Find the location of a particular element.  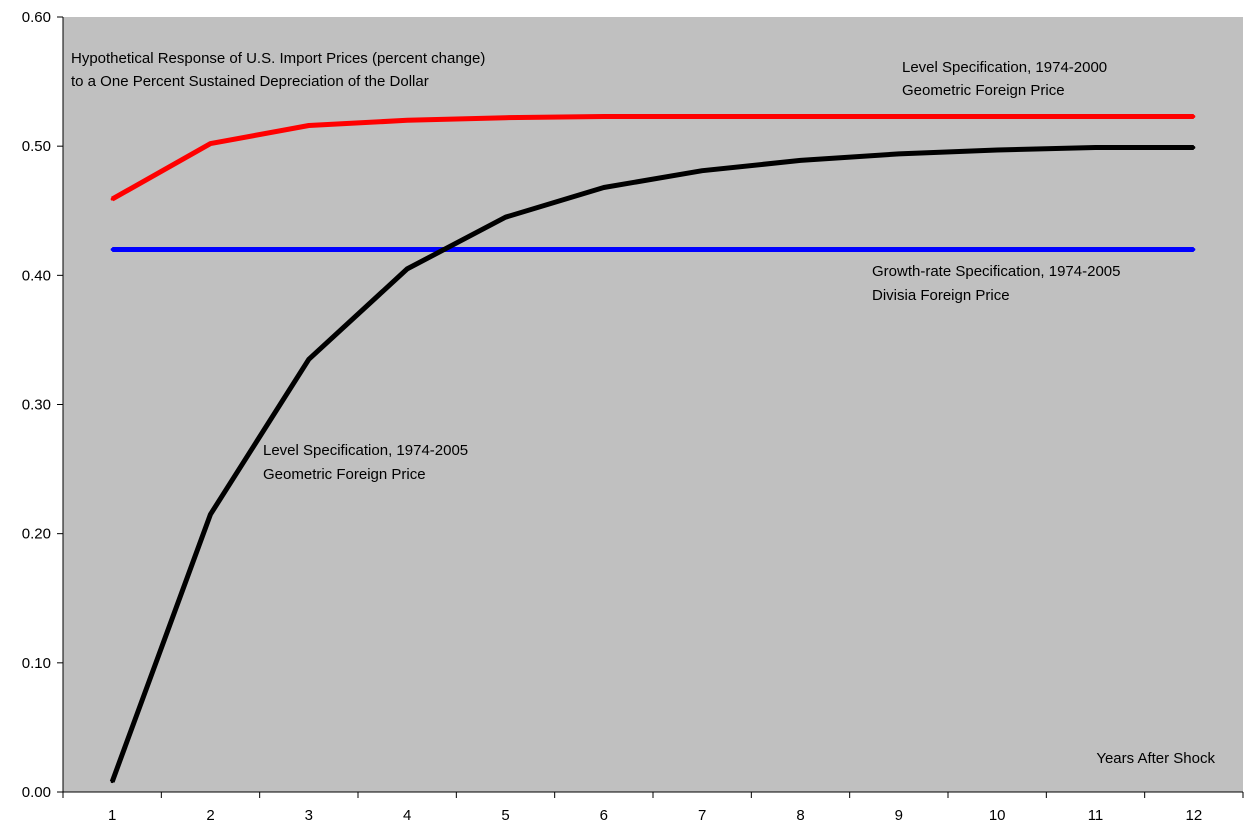

y-tick-label: 0.40 is located at coordinates (36, 275).